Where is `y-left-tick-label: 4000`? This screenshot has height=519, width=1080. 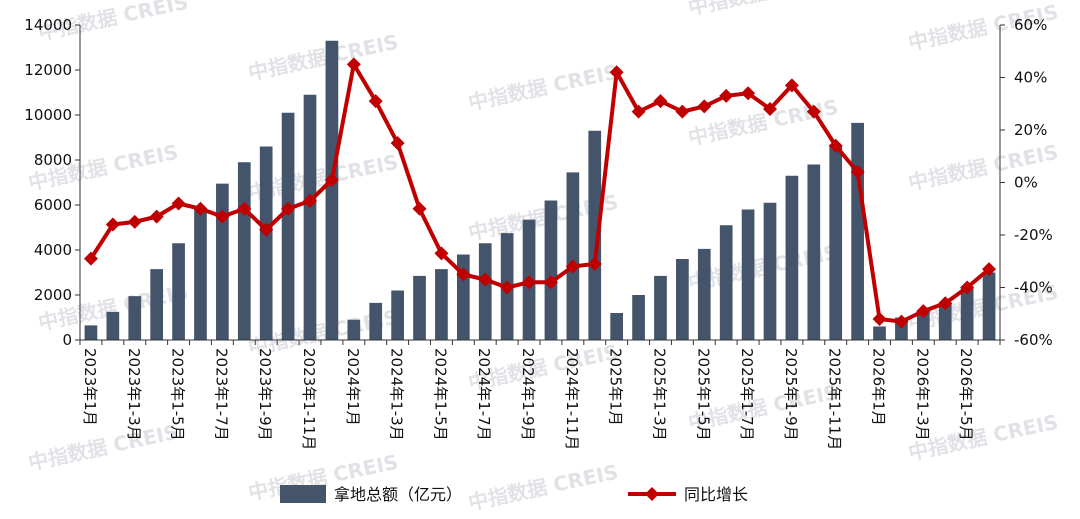 y-left-tick-label: 4000 is located at coordinates (53, 250).